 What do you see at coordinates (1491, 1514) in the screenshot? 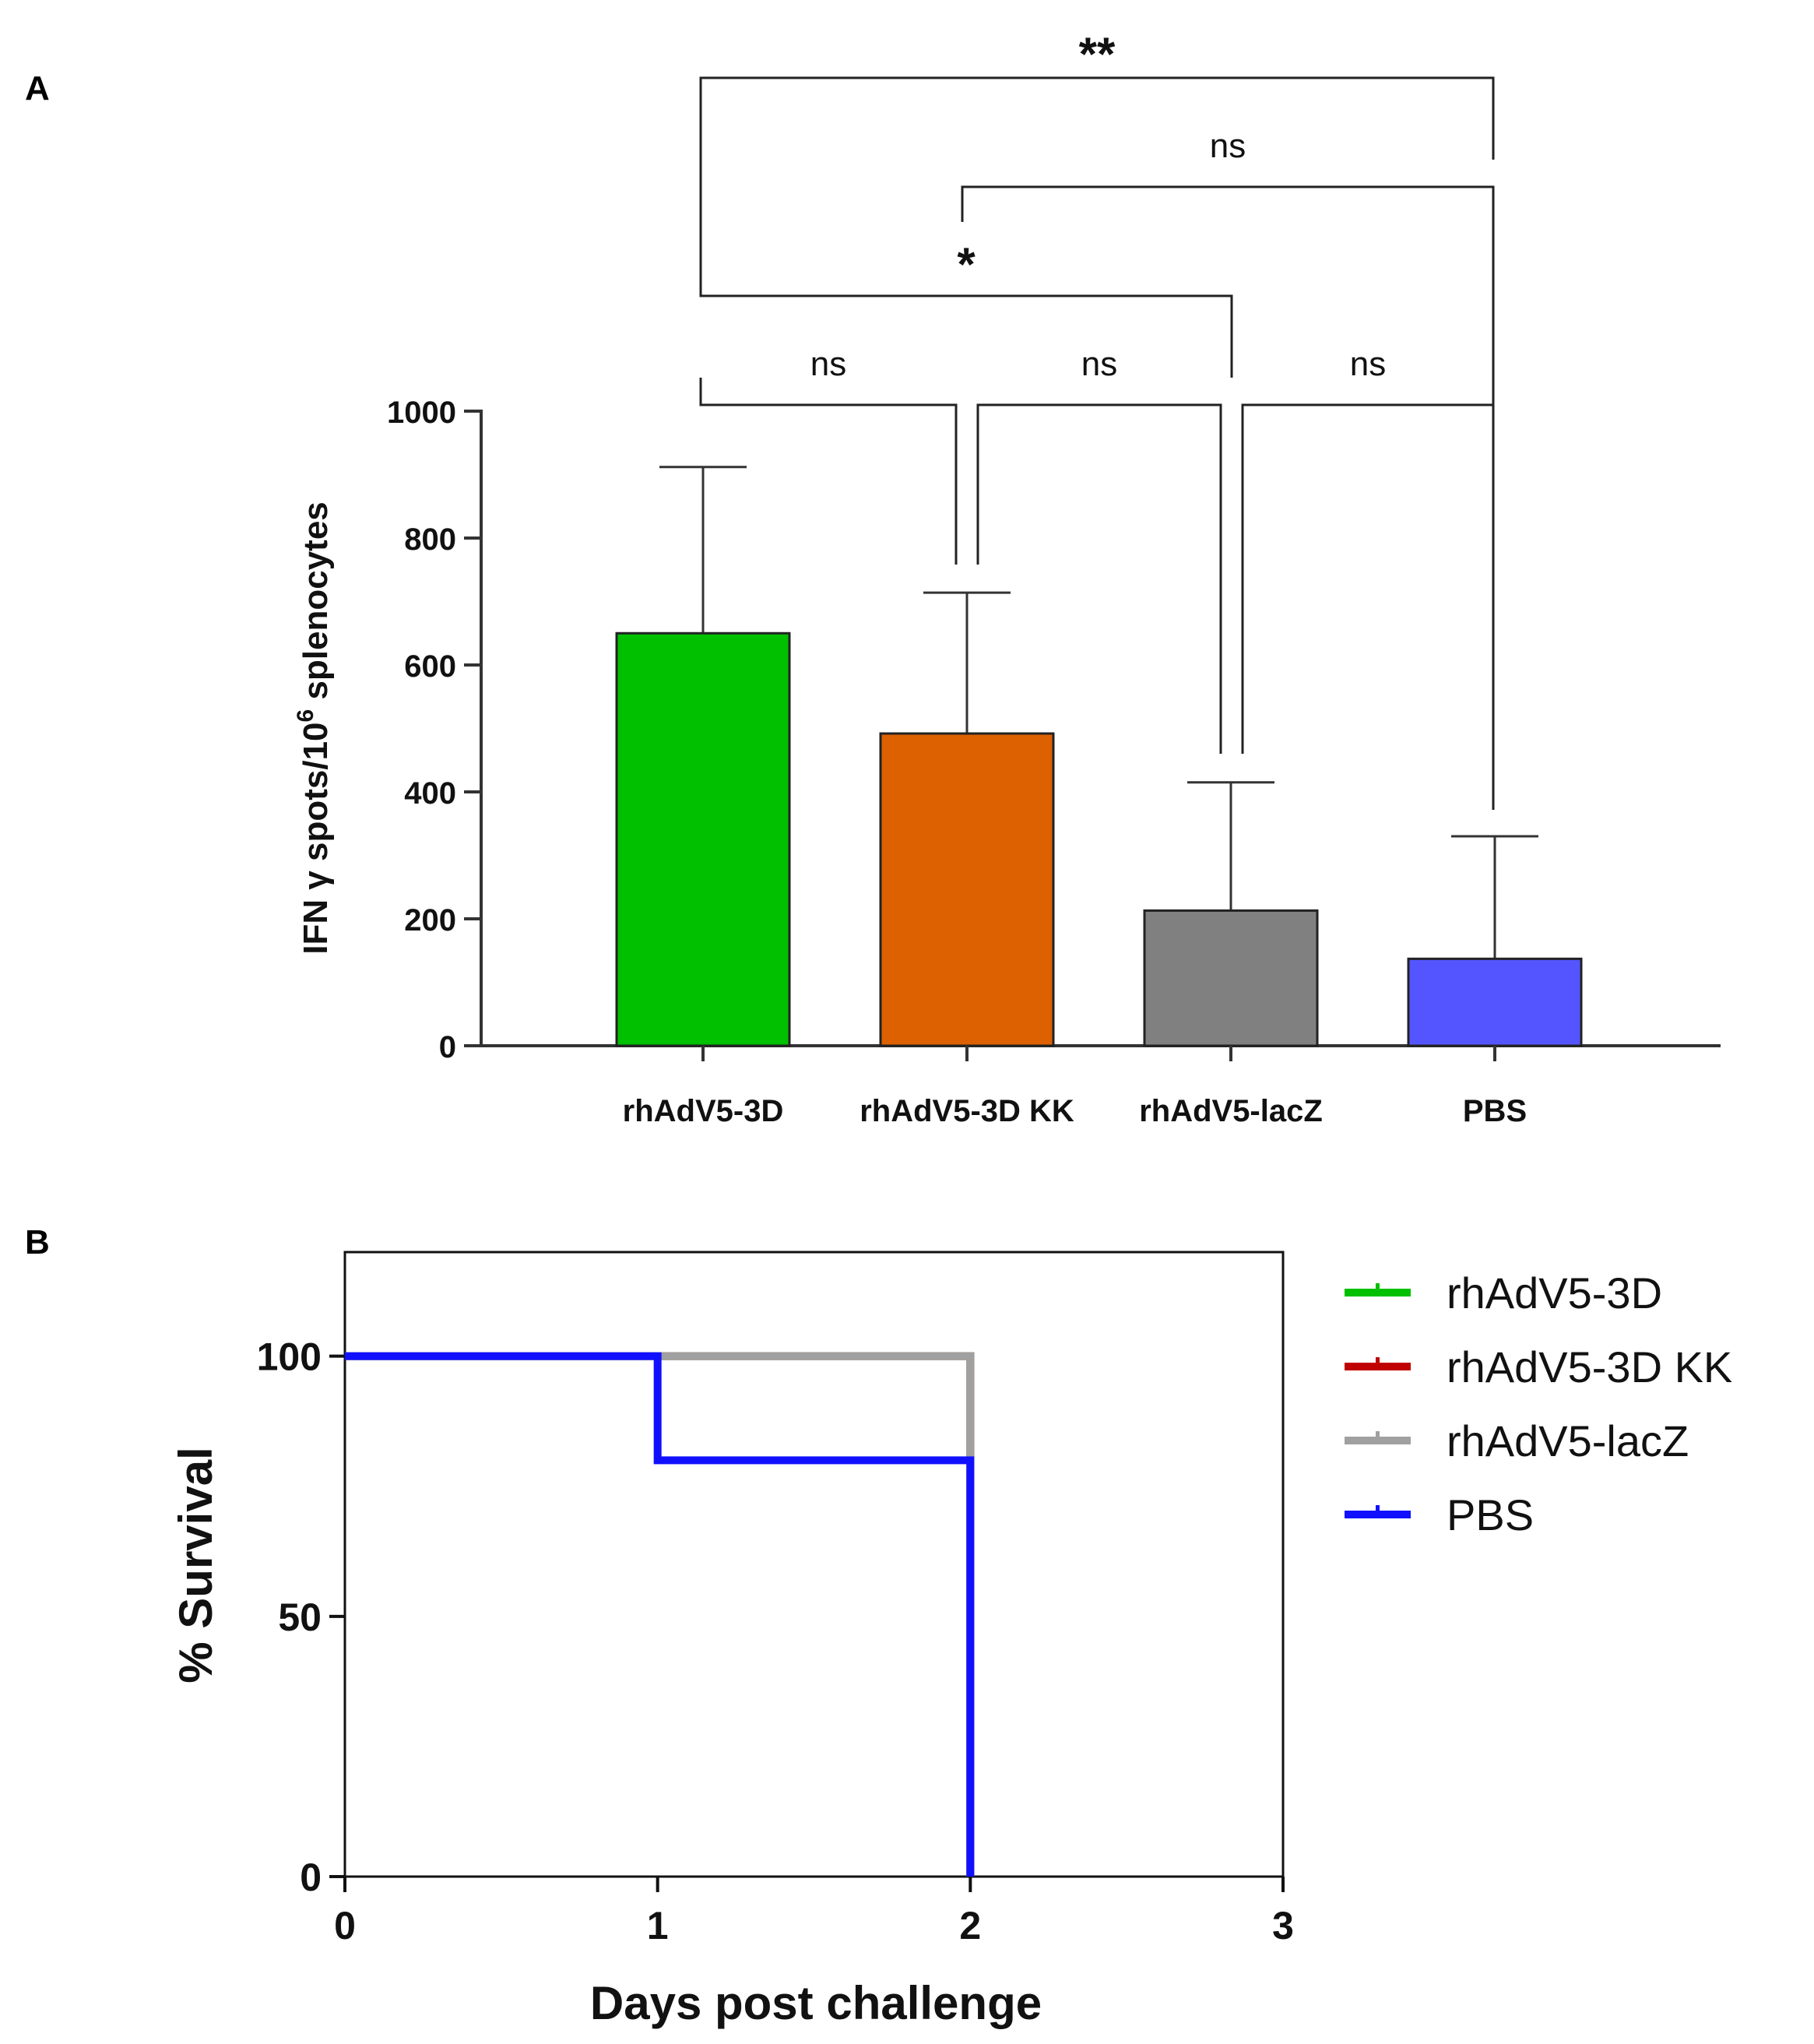
I see `legend-label-3: PBS` at bounding box center [1491, 1514].